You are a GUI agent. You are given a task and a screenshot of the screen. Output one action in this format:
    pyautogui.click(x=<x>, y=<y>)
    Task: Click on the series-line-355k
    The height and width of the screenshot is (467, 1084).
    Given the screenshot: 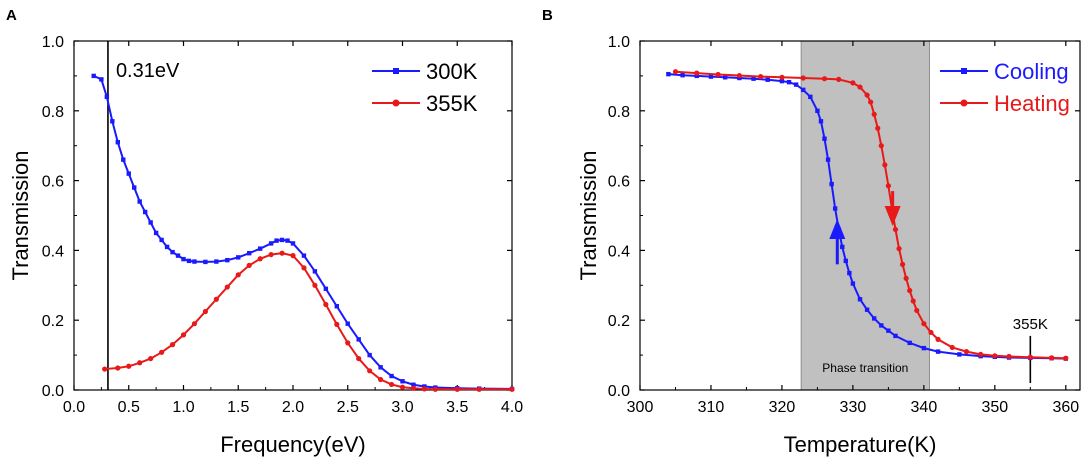 What is the action you would take?
    pyautogui.click(x=308, y=321)
    